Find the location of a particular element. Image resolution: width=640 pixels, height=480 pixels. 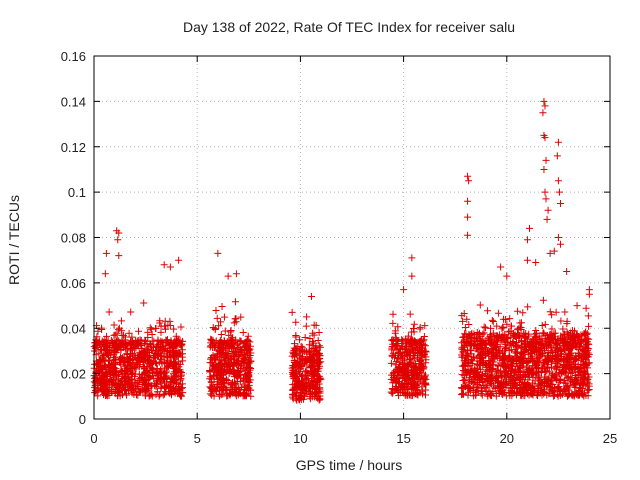

y-tick-label: 0.04 is located at coordinates (73, 328).